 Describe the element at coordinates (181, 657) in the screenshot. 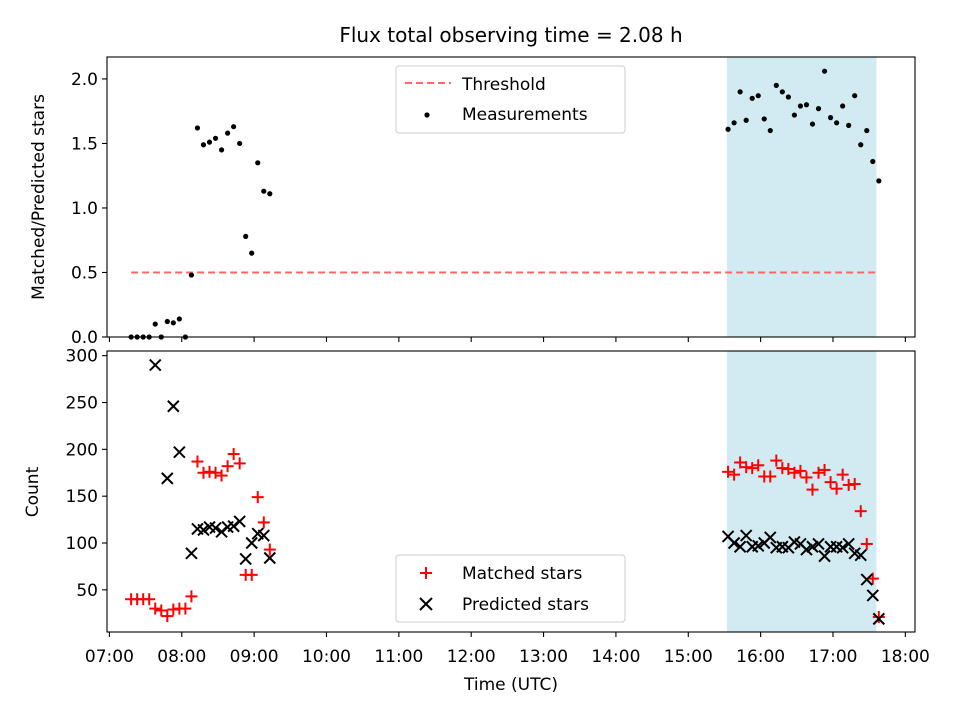

I see `x-tick-label: 08:00` at that location.